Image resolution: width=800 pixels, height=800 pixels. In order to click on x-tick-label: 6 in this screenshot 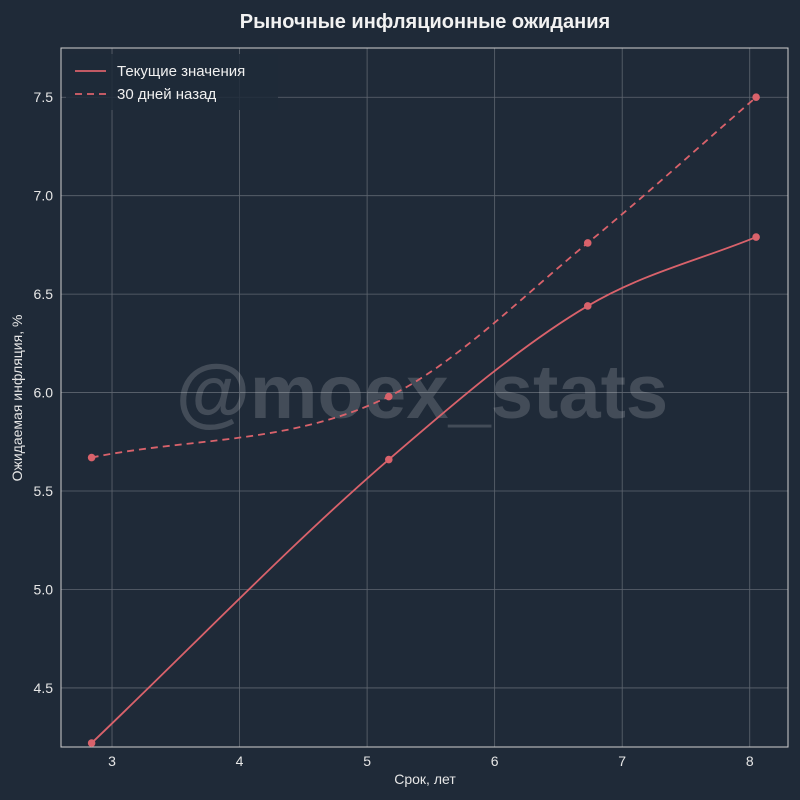, I will do `click(495, 761)`.